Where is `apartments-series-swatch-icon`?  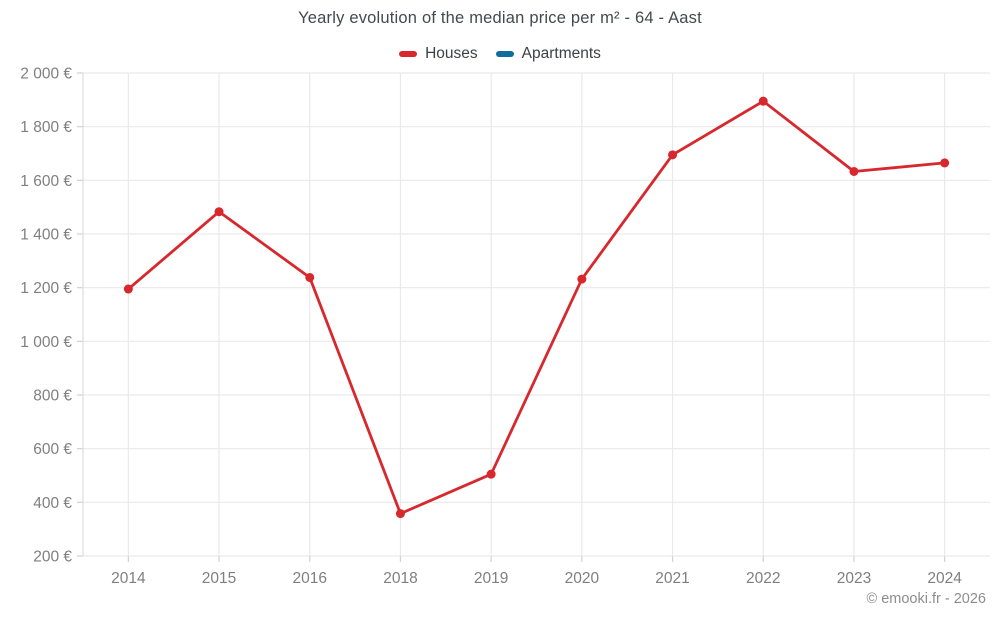 apartments-series-swatch-icon is located at coordinates (504, 54).